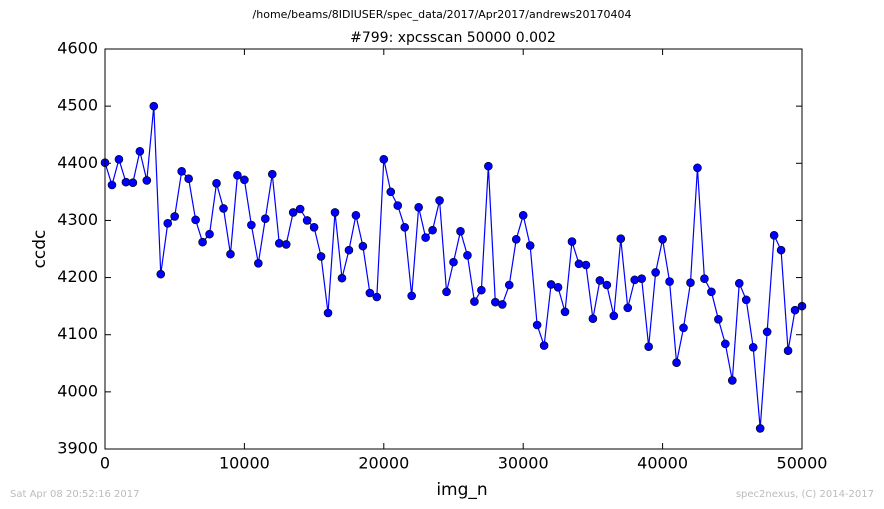 The width and height of the screenshot is (884, 509). I want to click on x-tick-label: 10000, so click(244, 463).